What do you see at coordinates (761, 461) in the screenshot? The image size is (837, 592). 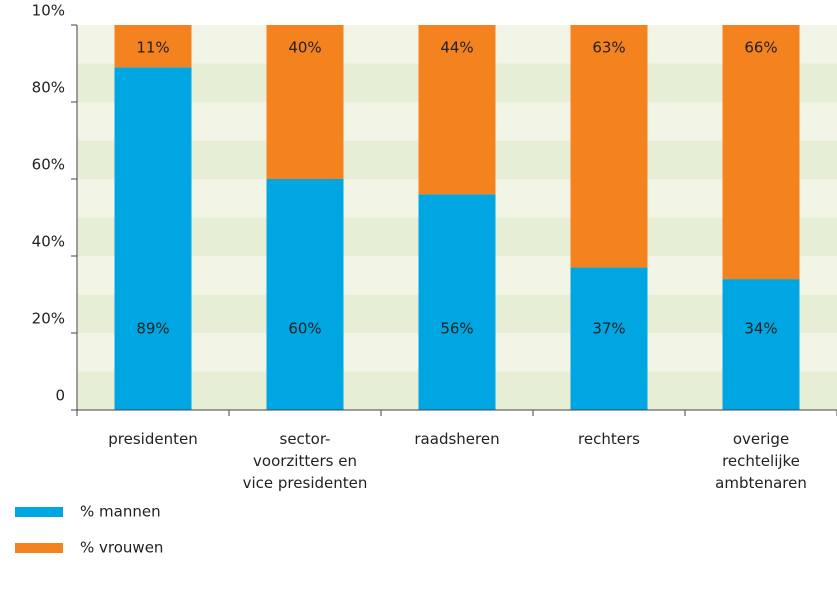 I see `x-tick-label: overige rechtelijke ambtenaren` at bounding box center [761, 461].